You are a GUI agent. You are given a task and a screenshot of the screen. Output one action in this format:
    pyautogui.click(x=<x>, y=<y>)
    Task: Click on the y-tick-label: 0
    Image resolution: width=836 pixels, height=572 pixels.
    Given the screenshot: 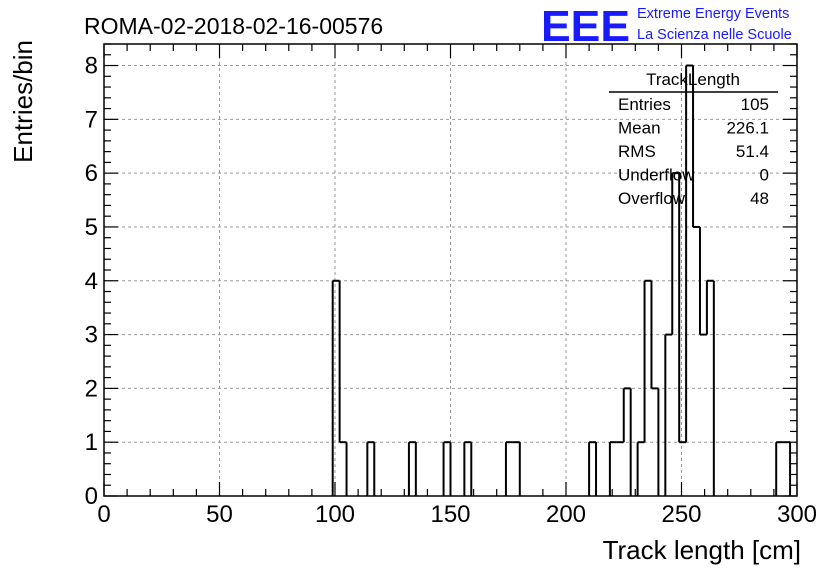 What is the action you would take?
    pyautogui.click(x=91, y=496)
    